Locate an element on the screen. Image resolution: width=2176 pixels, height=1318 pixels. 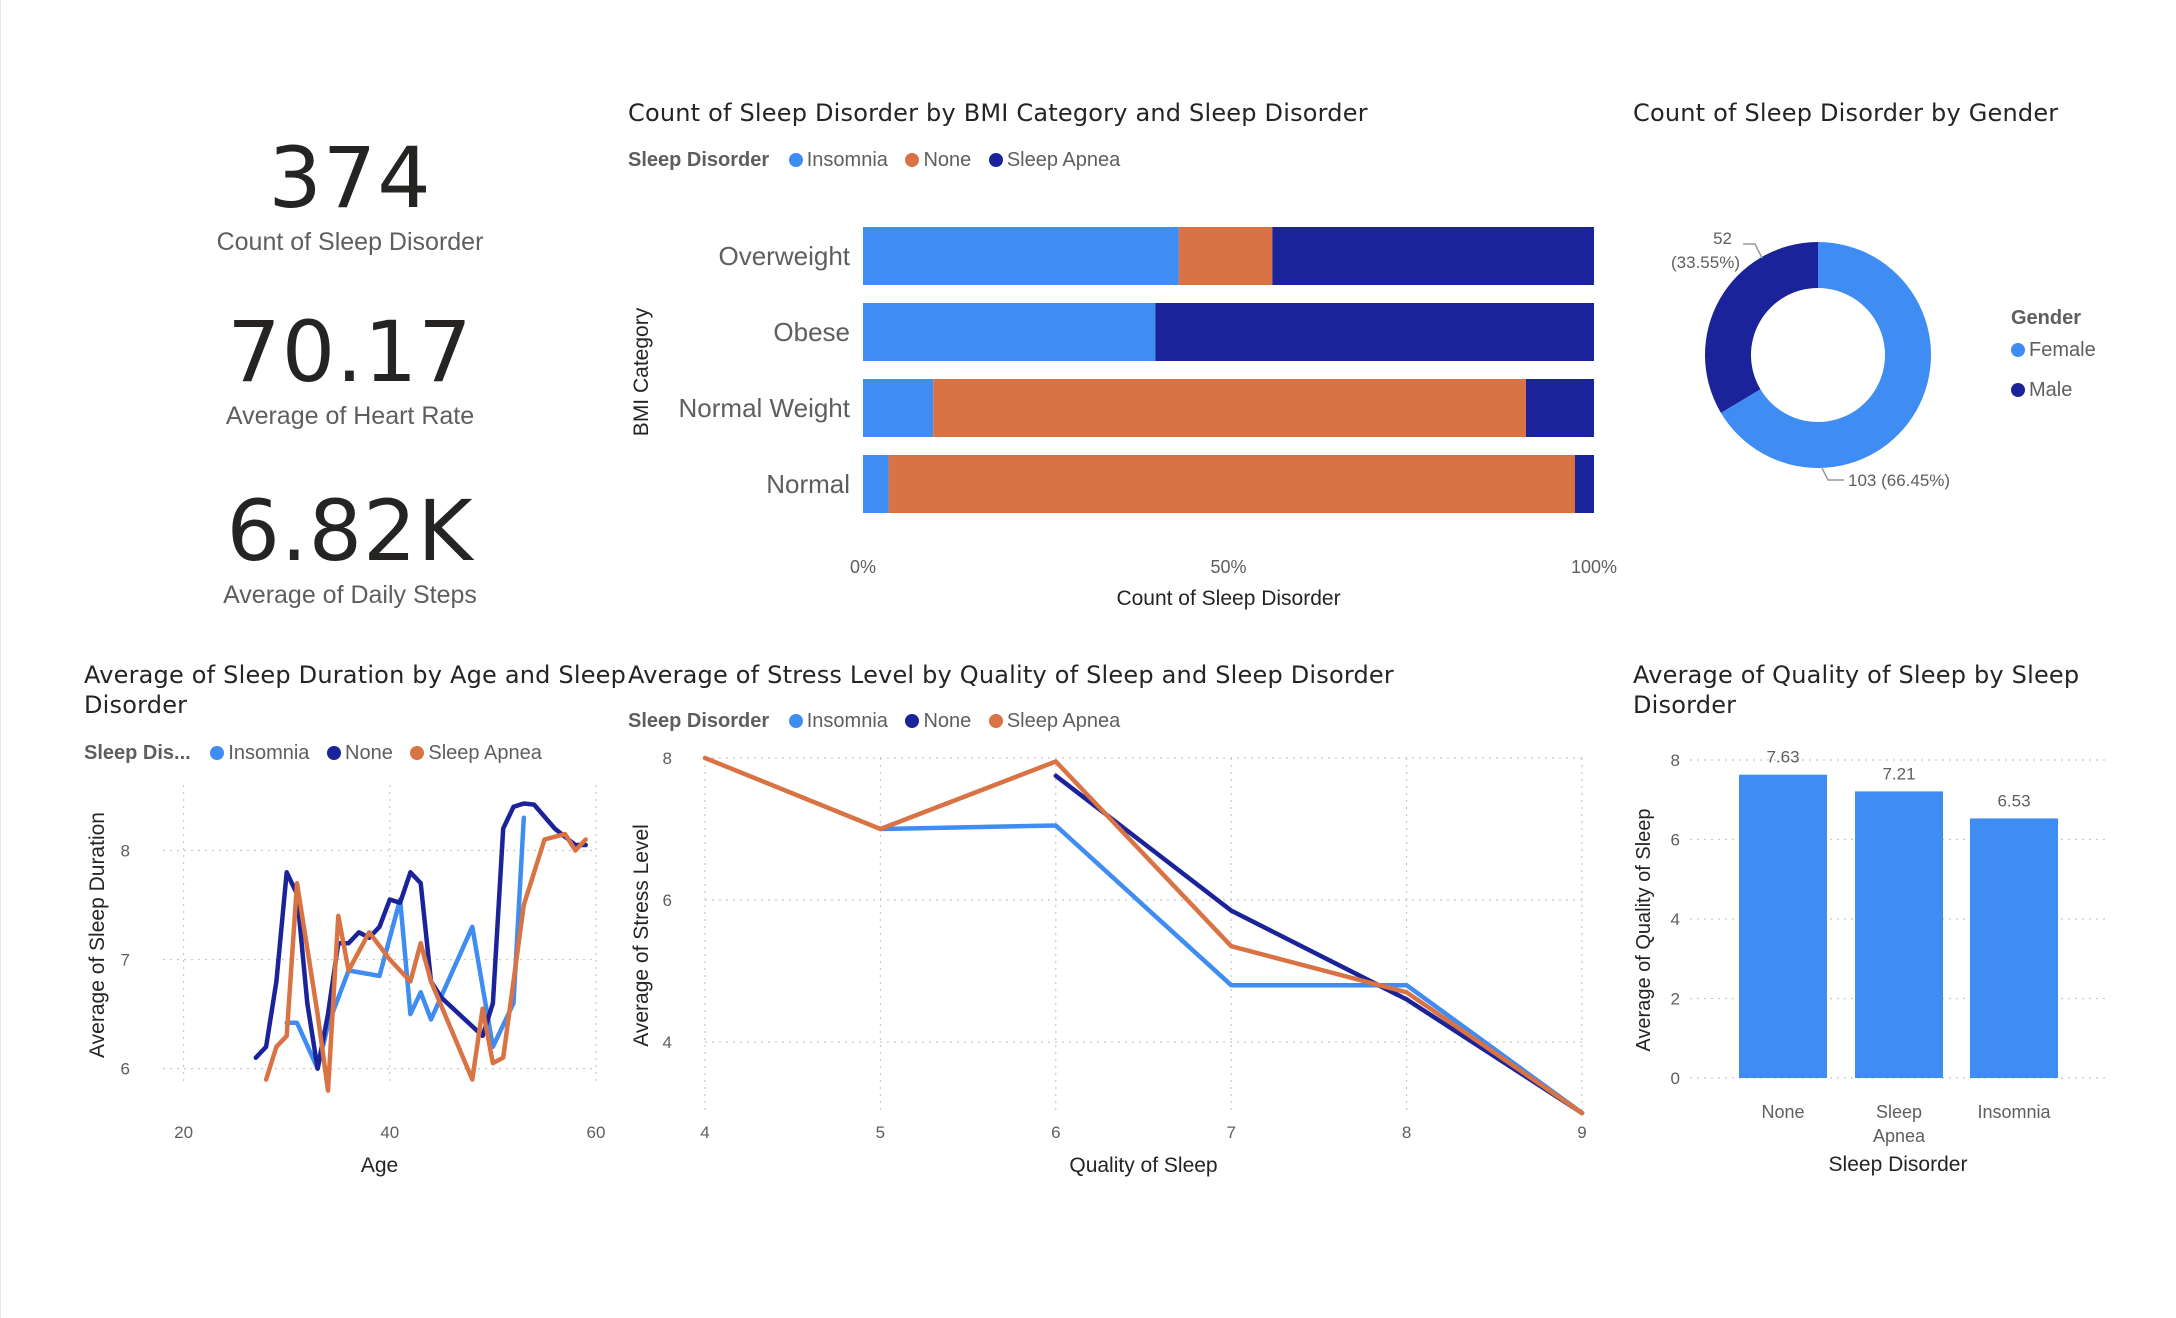
x-tick-label: Insomnia is located at coordinates (2014, 1112).